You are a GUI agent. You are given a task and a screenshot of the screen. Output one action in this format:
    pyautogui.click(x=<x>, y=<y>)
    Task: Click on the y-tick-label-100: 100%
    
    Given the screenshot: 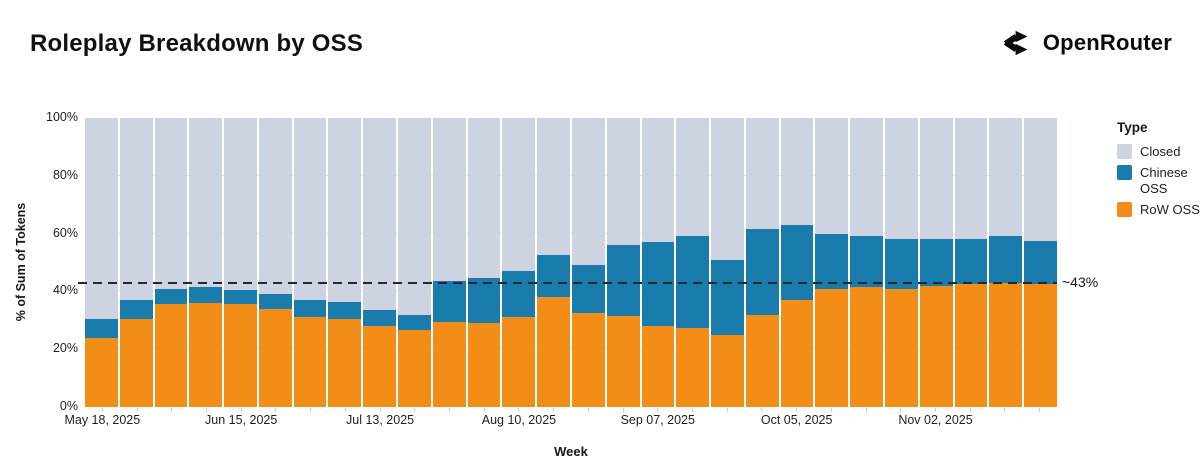 What is the action you would take?
    pyautogui.click(x=62, y=117)
    